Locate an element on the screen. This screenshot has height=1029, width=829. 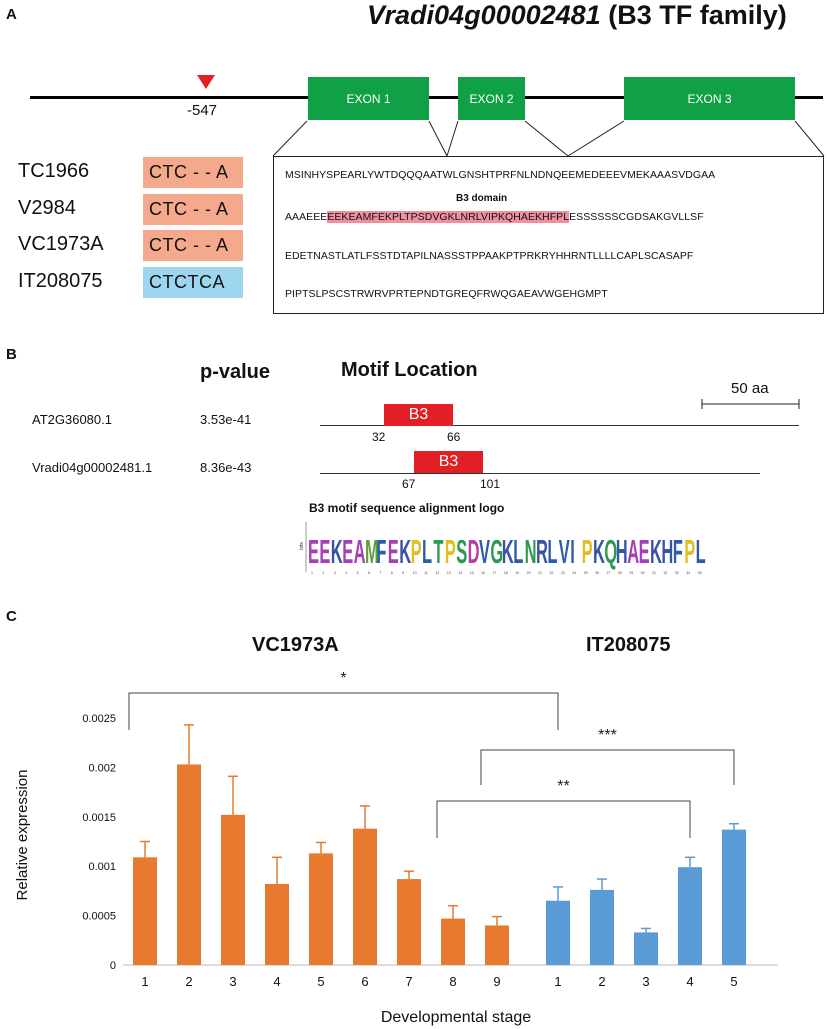
y-tick-label: 0.001 is located at coordinates (102, 867).